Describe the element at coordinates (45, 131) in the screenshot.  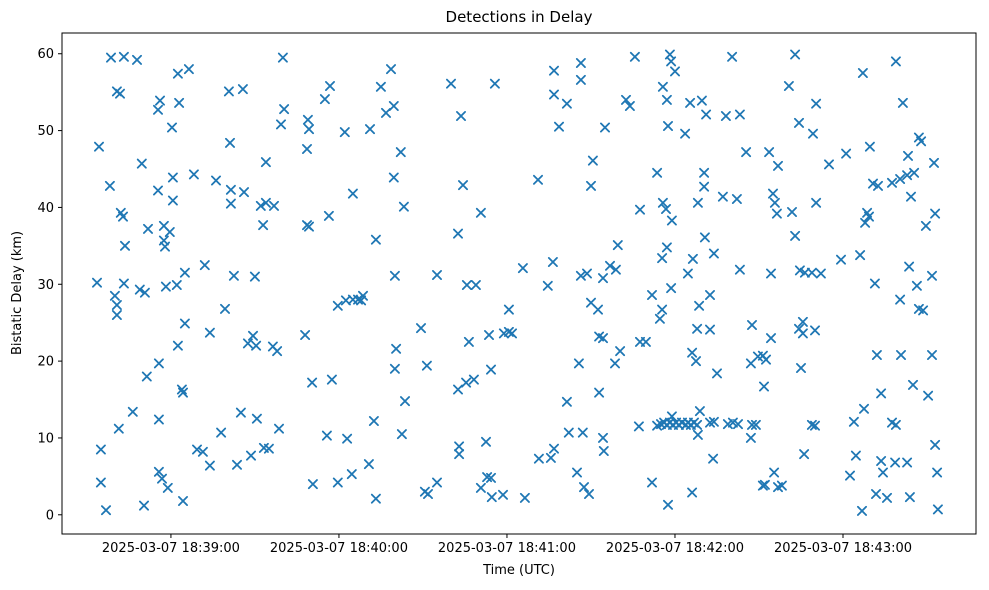
I see `y-tick-label: 50` at that location.